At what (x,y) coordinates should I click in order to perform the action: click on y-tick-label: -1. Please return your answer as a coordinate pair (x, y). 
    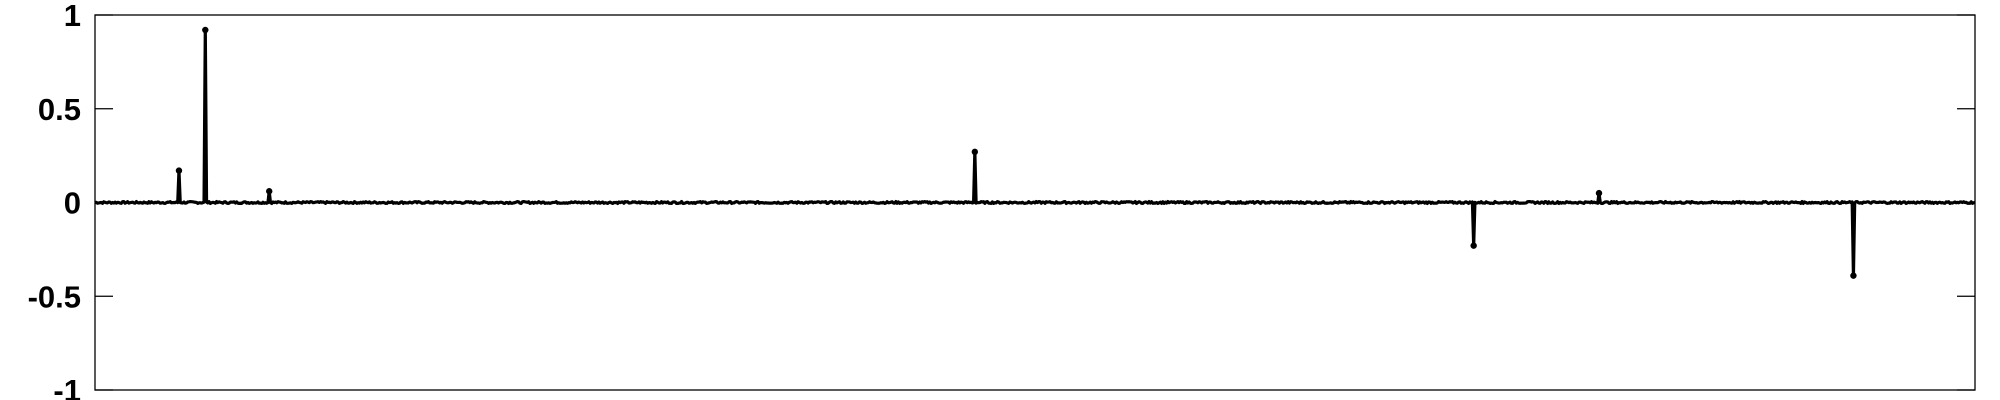
    Looking at the image, I should click on (67, 386).